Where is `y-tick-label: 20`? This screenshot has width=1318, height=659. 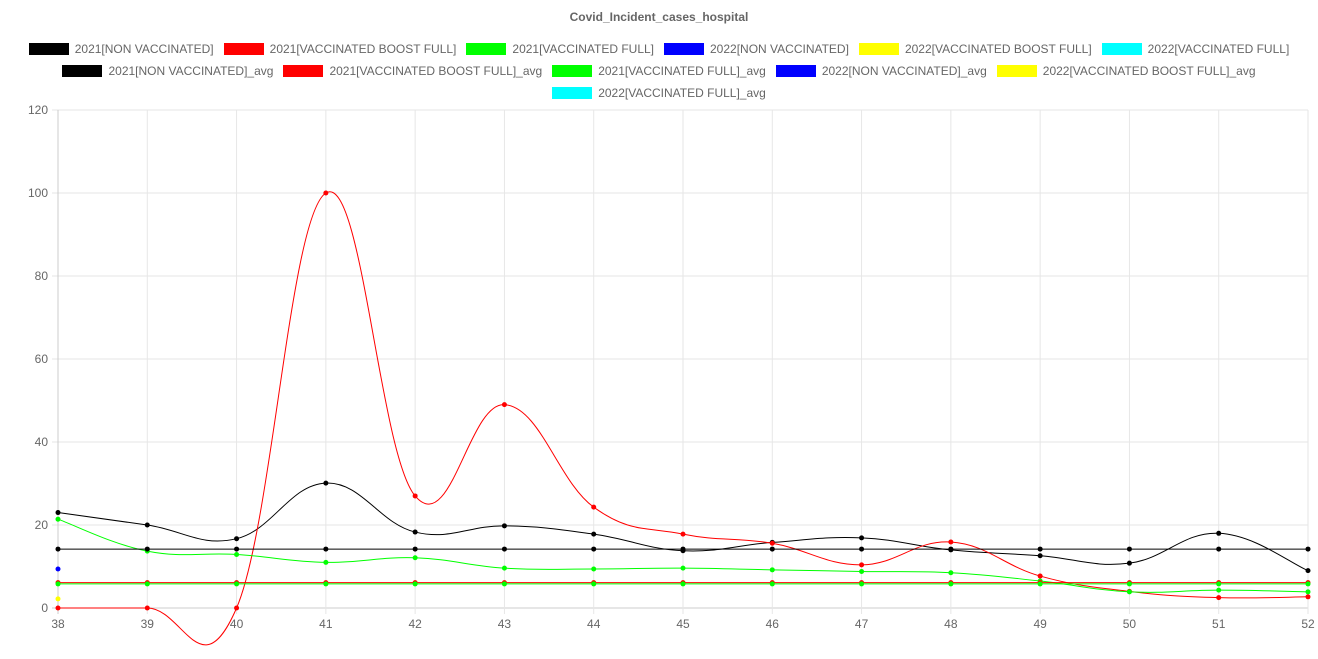 y-tick-label: 20 is located at coordinates (42, 525).